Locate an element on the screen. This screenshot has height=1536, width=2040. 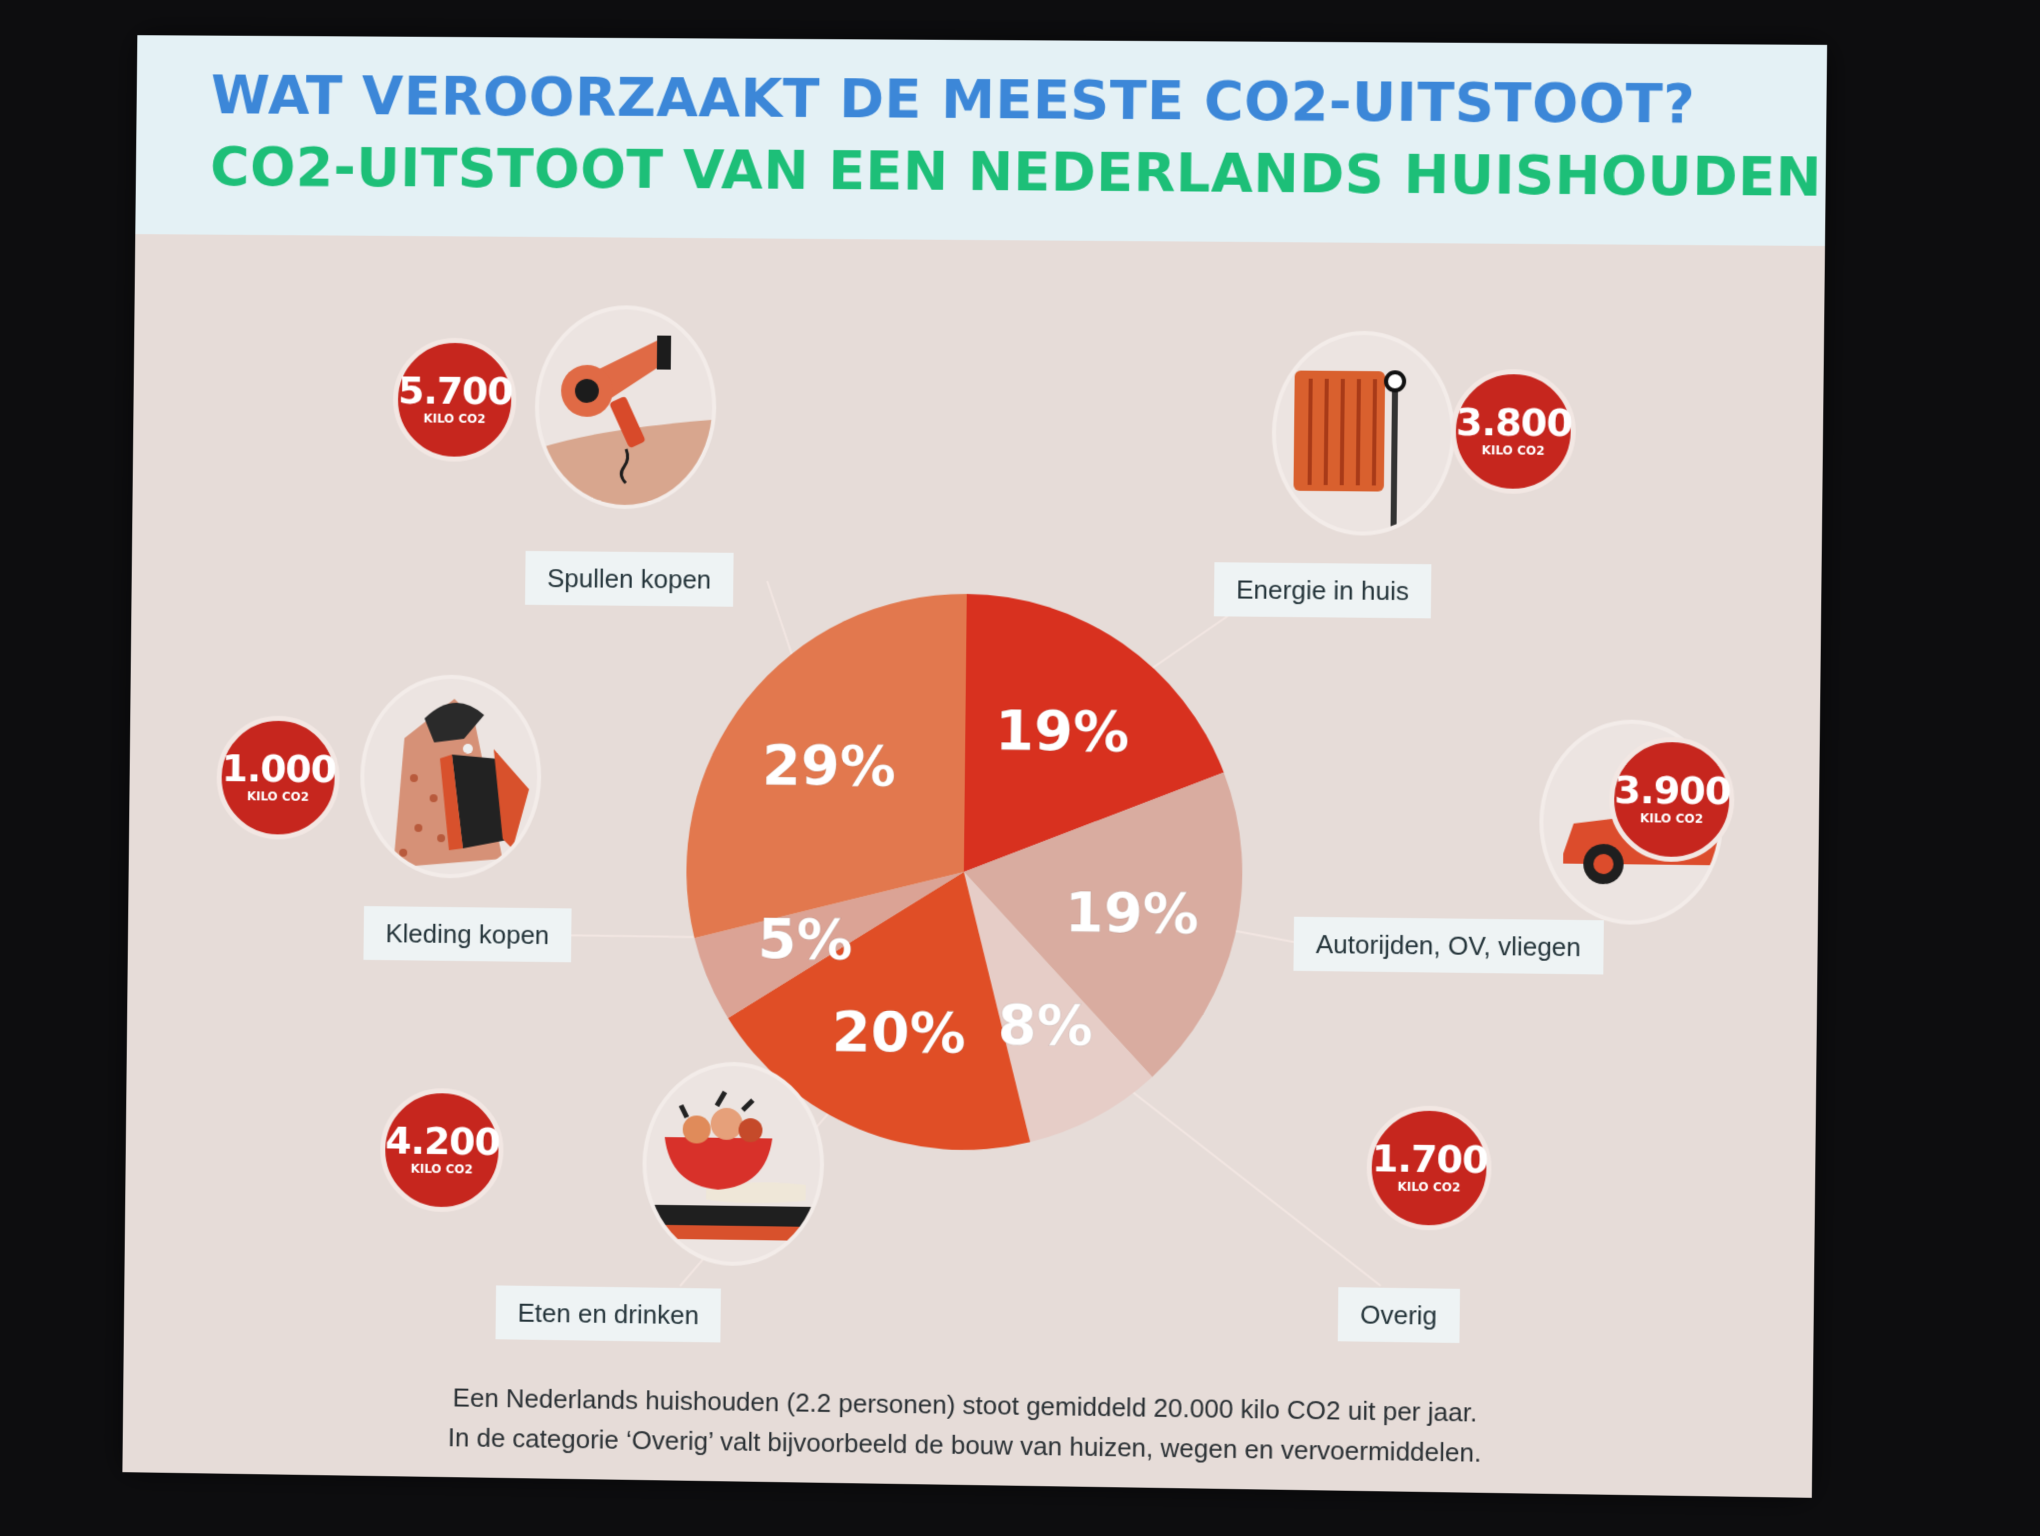
kilo-value: 3.900 is located at coordinates (1671, 790).